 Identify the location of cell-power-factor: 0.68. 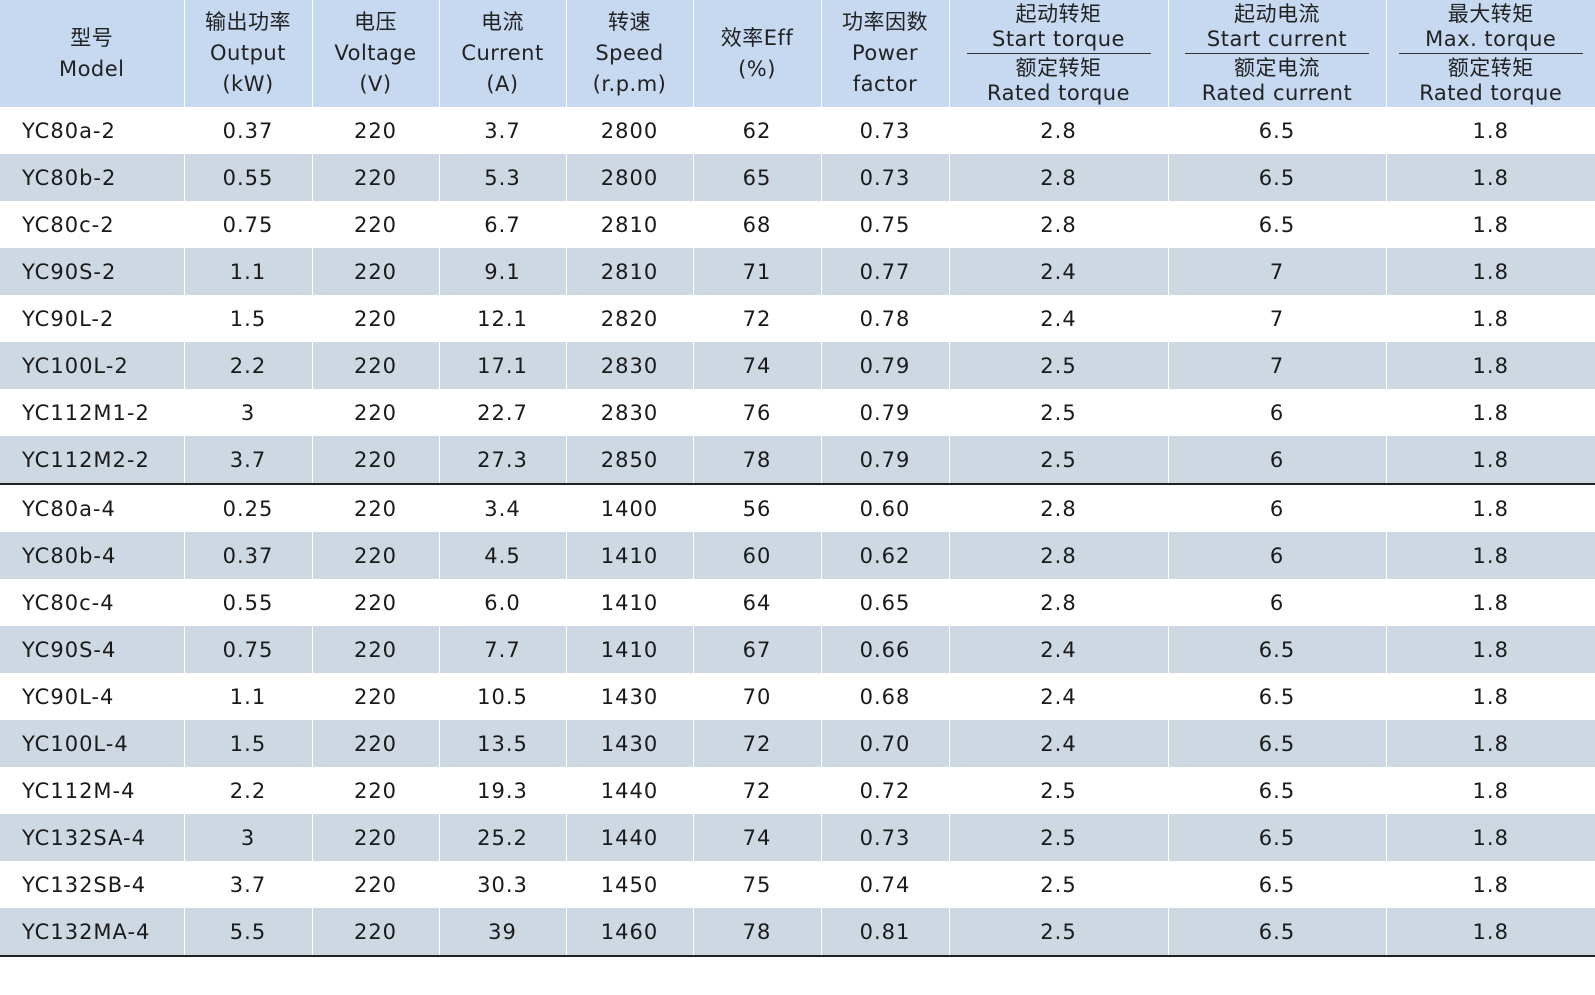
(885, 696).